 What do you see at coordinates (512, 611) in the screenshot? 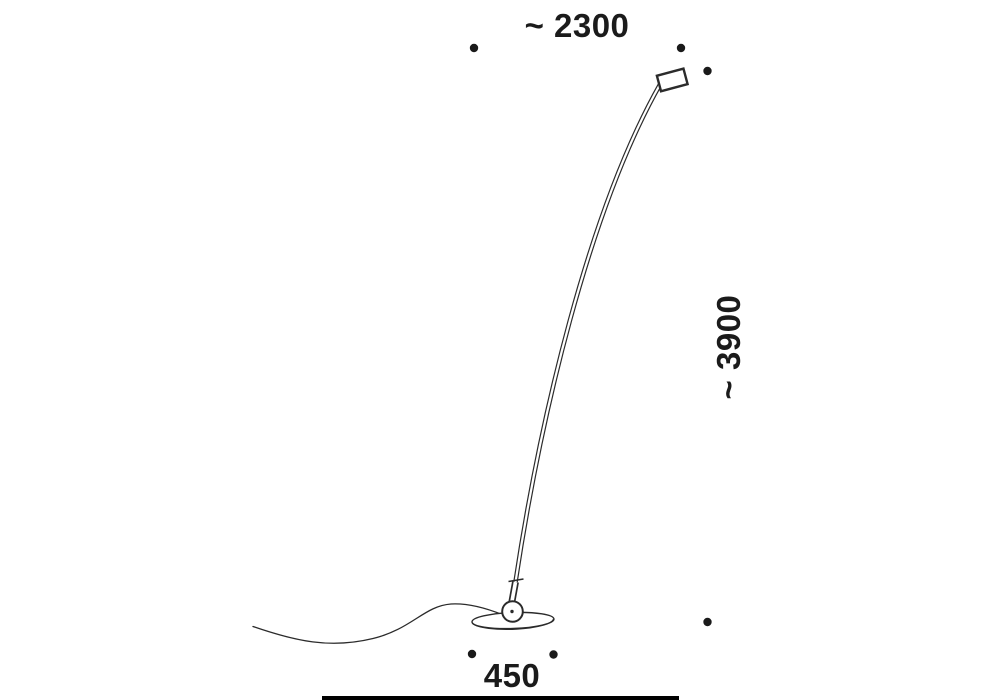
I see `lamp-hinge` at bounding box center [512, 611].